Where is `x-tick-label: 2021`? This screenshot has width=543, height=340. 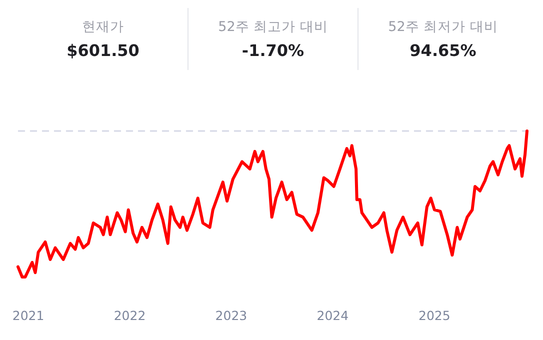
x-tick-label: 2021 is located at coordinates (28, 315).